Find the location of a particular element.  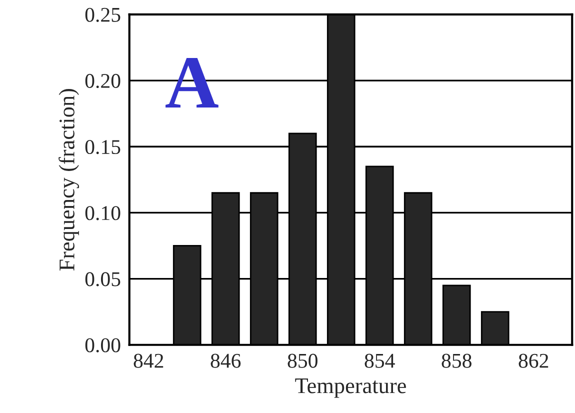

y-tick-label: 0.25 is located at coordinates (102, 15).